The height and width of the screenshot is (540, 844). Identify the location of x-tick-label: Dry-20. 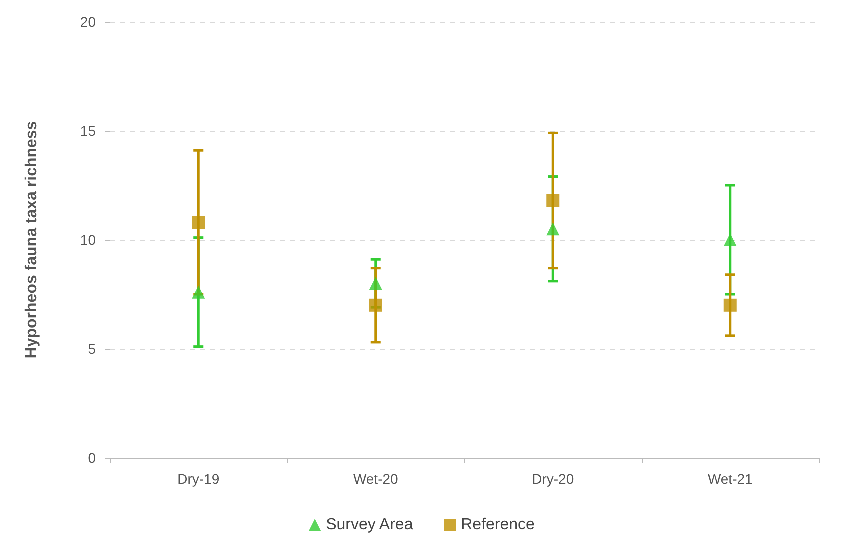
(553, 479).